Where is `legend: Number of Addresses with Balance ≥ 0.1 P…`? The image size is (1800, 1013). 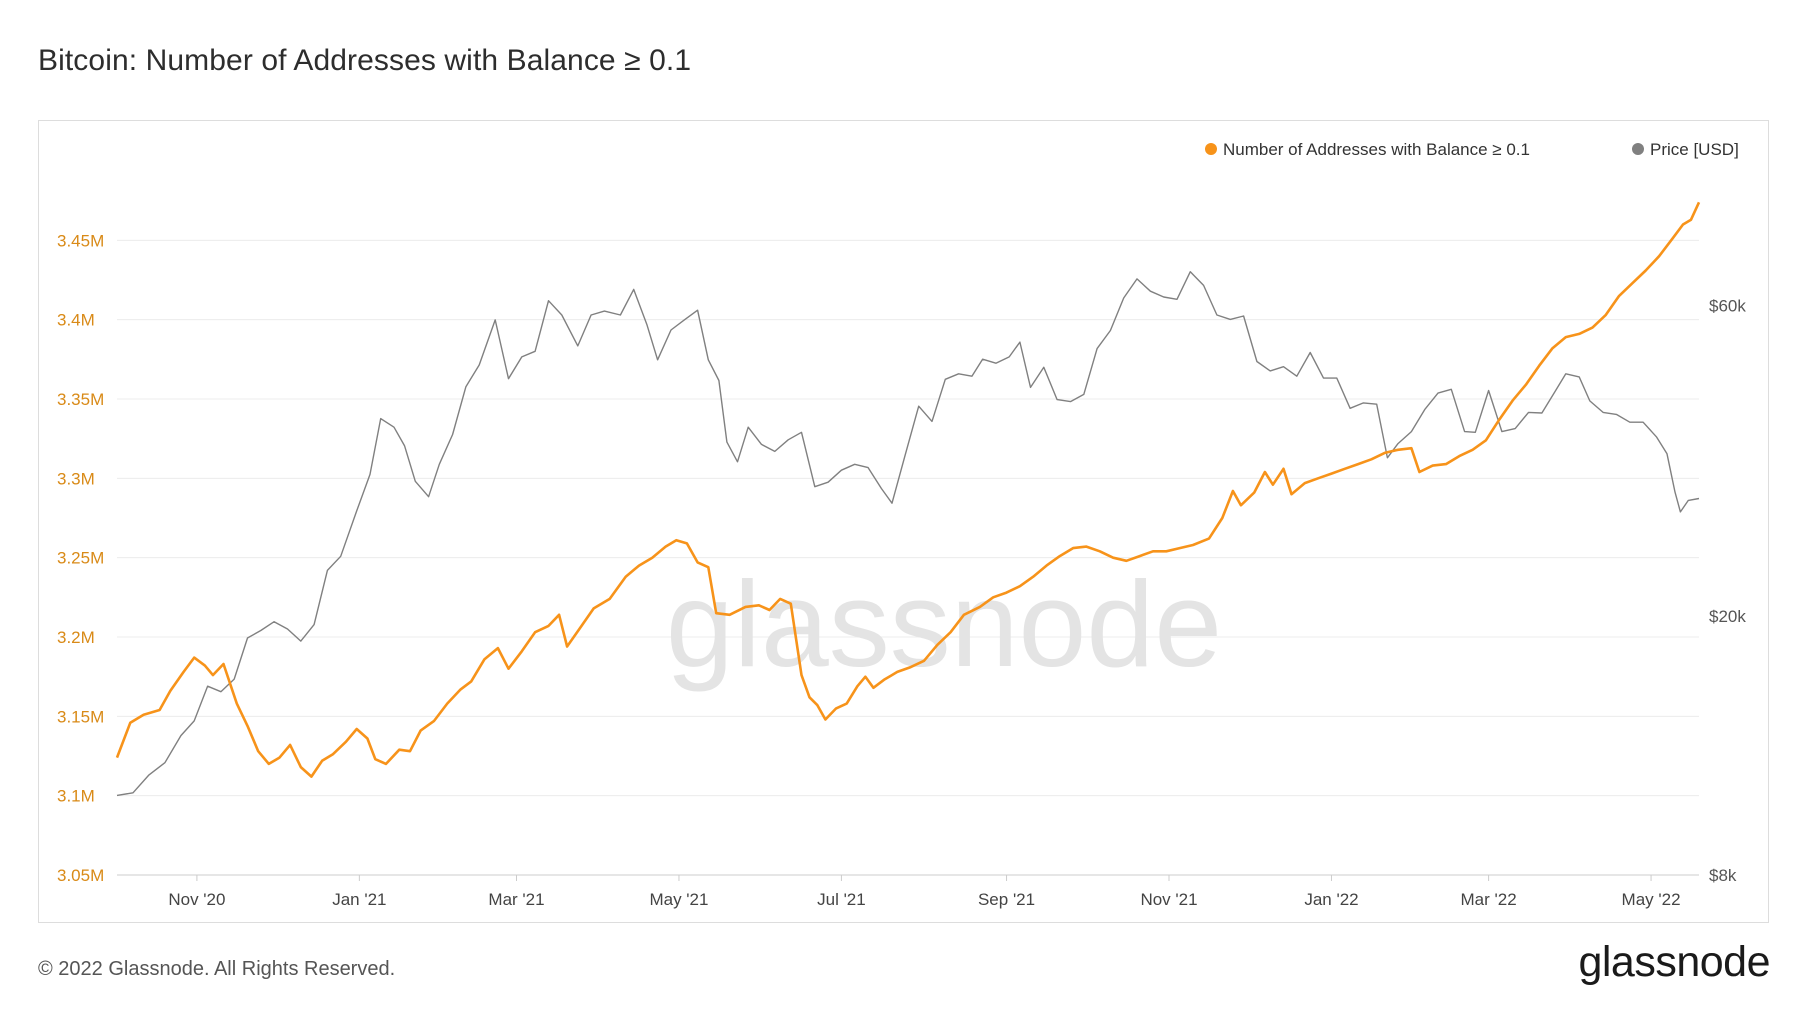 legend: Number of Addresses with Balance ≥ 0.1 P… is located at coordinates (1472, 149).